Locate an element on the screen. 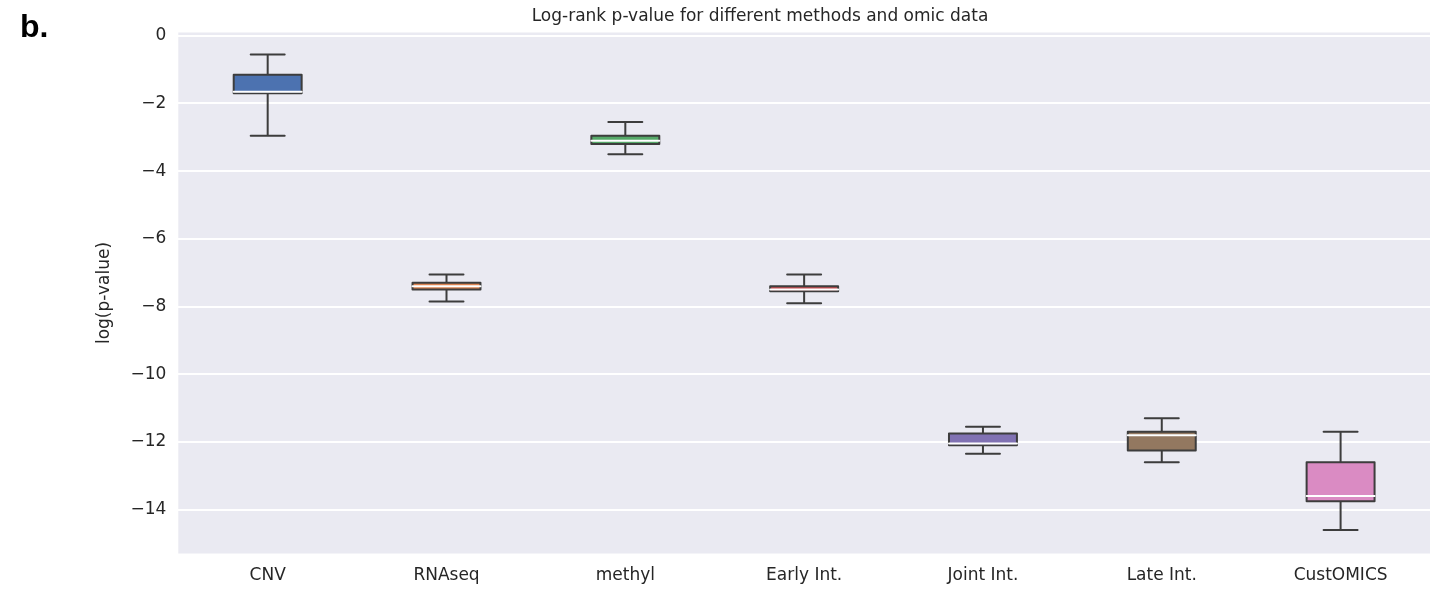  y-tick-label: −6 is located at coordinates (154, 237).